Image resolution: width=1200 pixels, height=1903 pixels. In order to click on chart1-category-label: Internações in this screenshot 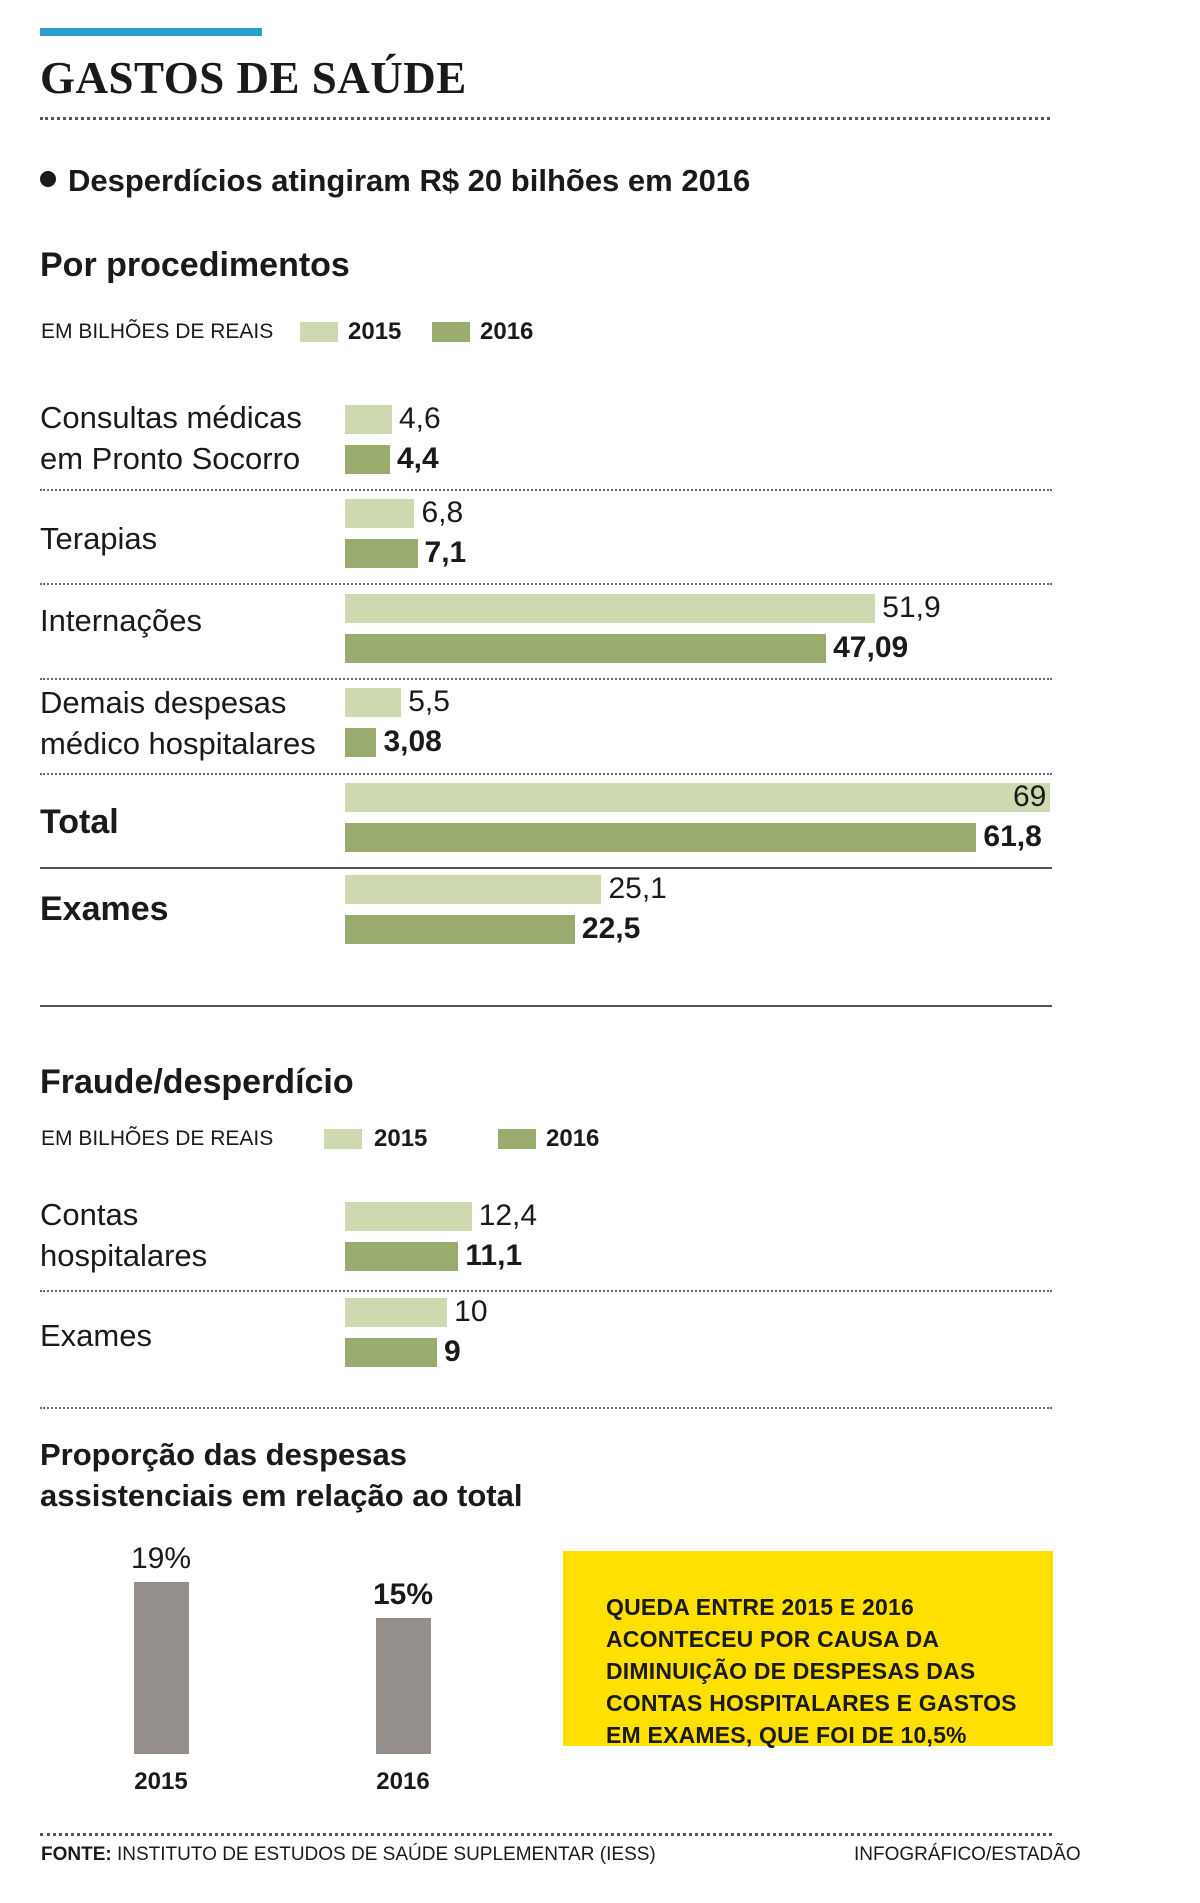, I will do `click(121, 620)`.